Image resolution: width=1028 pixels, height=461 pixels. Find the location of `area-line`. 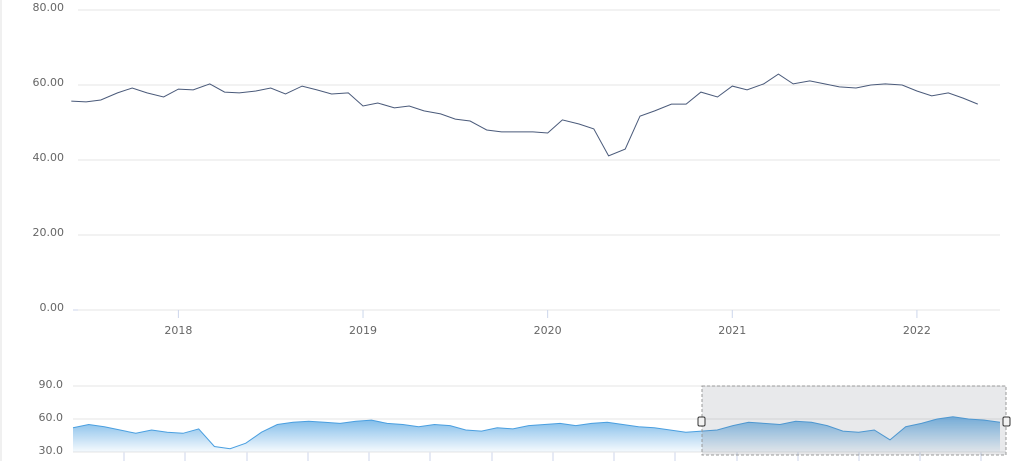

area-line is located at coordinates (536, 433).